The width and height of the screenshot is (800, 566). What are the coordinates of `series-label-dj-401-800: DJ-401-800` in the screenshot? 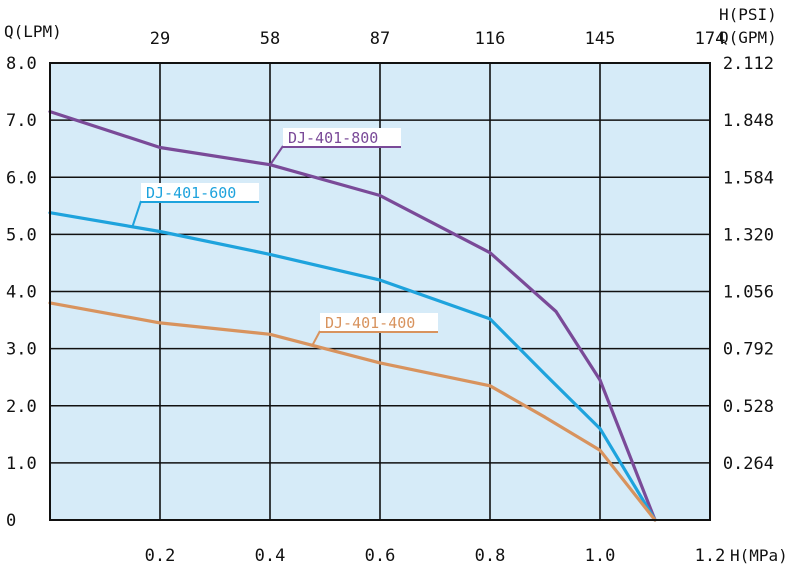 It's located at (335, 147).